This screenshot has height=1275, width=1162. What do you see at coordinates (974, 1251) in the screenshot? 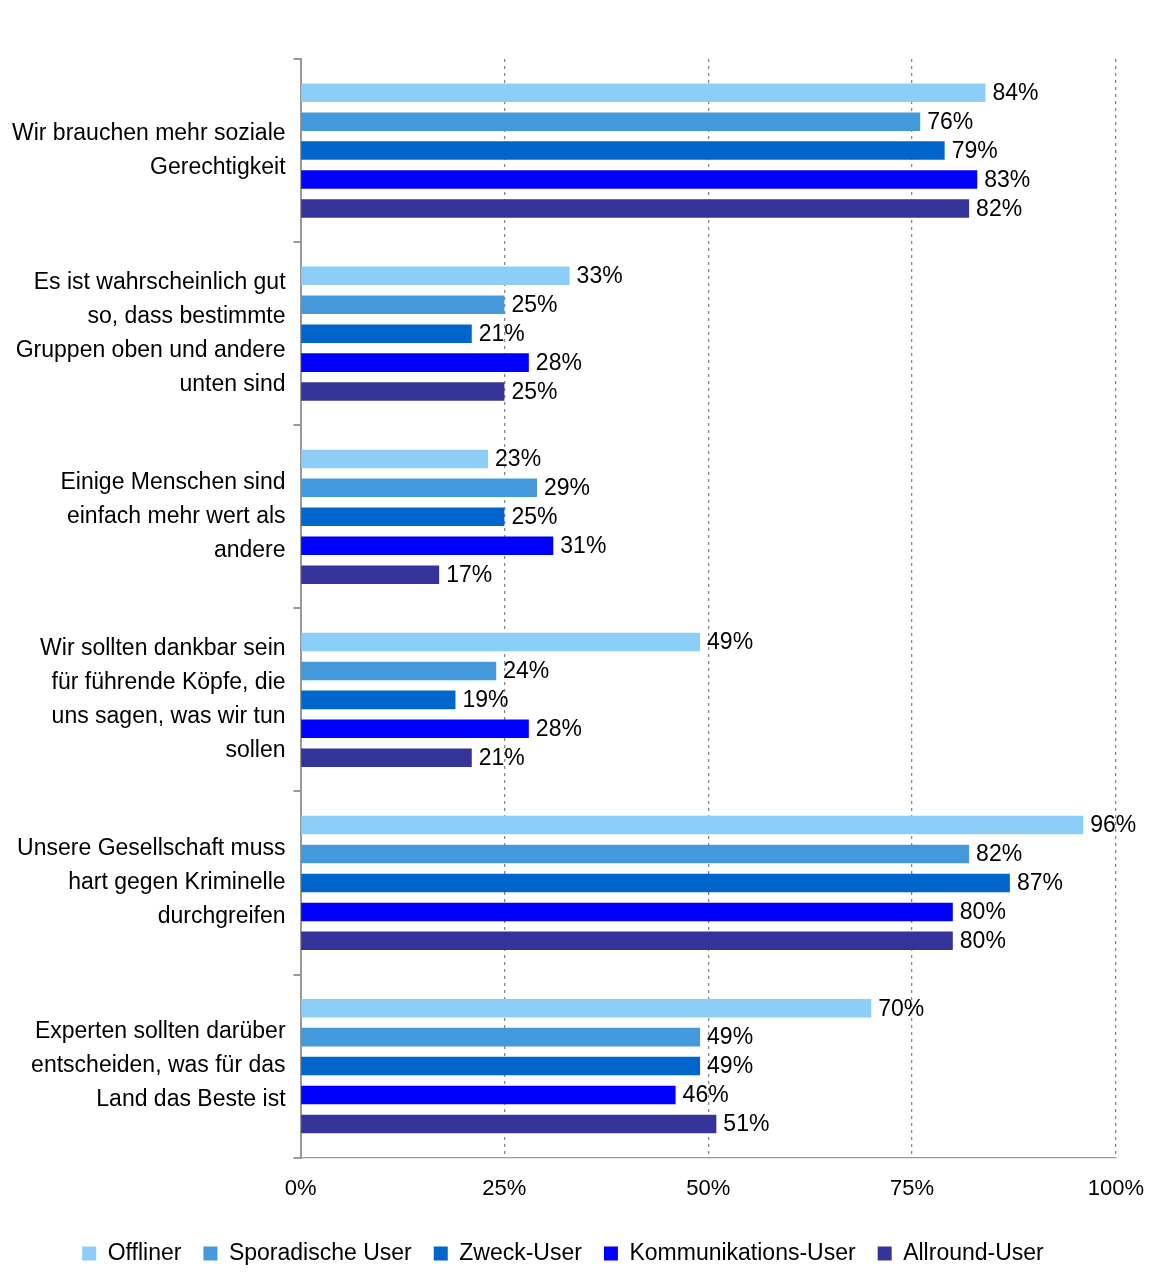
I see `legend-label: Allround-User` at bounding box center [974, 1251].